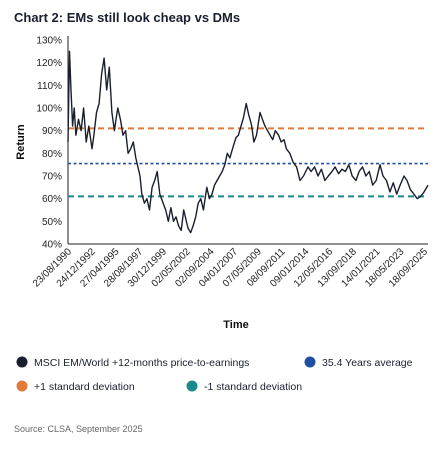  What do you see at coordinates (52, 245) in the screenshot?
I see `y-tick-label: 40%` at bounding box center [52, 245].